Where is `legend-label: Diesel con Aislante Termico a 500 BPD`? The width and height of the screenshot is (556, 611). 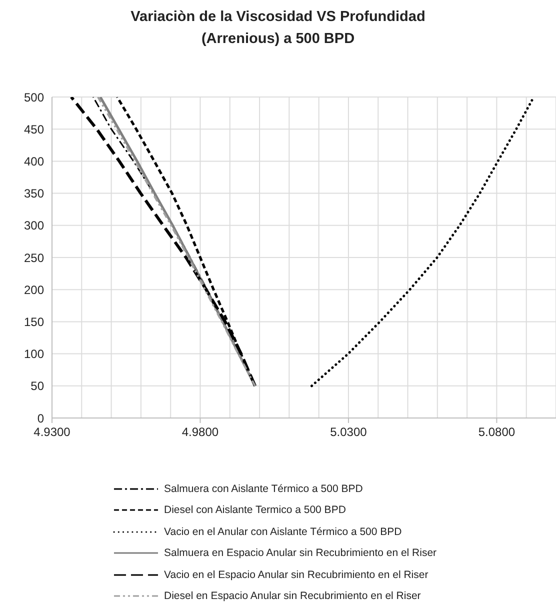
legend-label: Diesel con Aislante Termico a 500 BPD is located at coordinates (255, 510).